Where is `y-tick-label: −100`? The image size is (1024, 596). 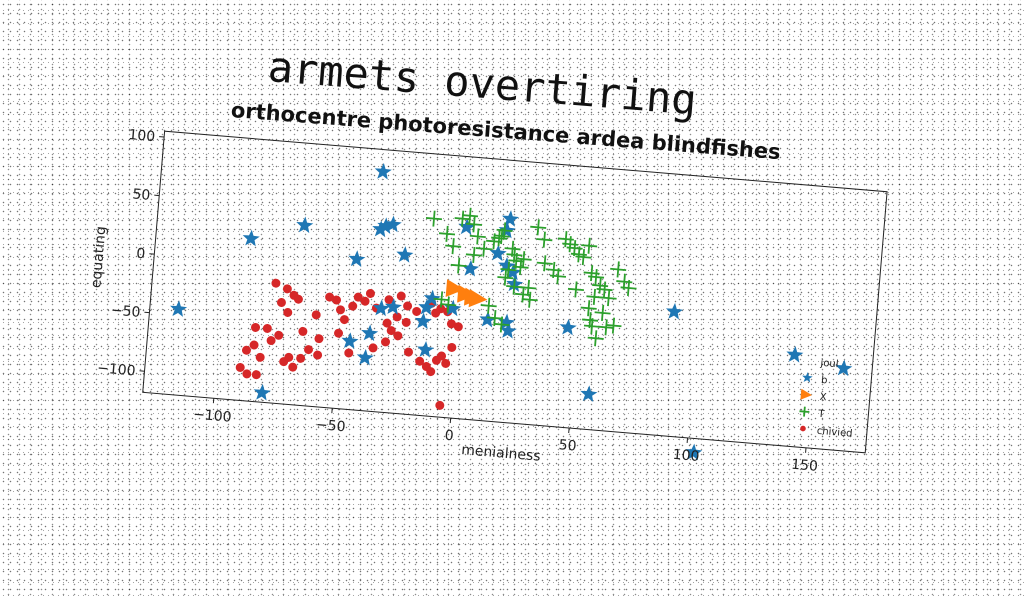
y-tick-label: −100 is located at coordinates (116, 369).